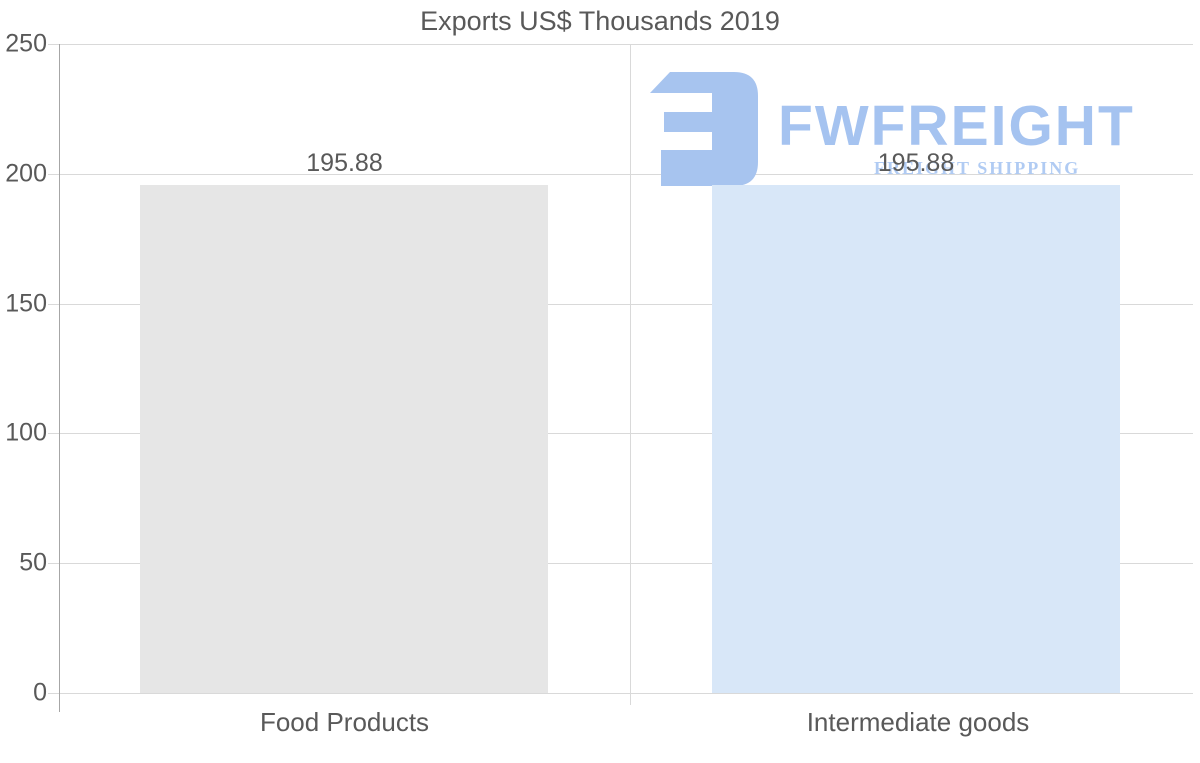 The height and width of the screenshot is (763, 1200). Describe the element at coordinates (977, 168) in the screenshot. I see `logo-subtitle: FREIGHT SHIPPING` at that location.